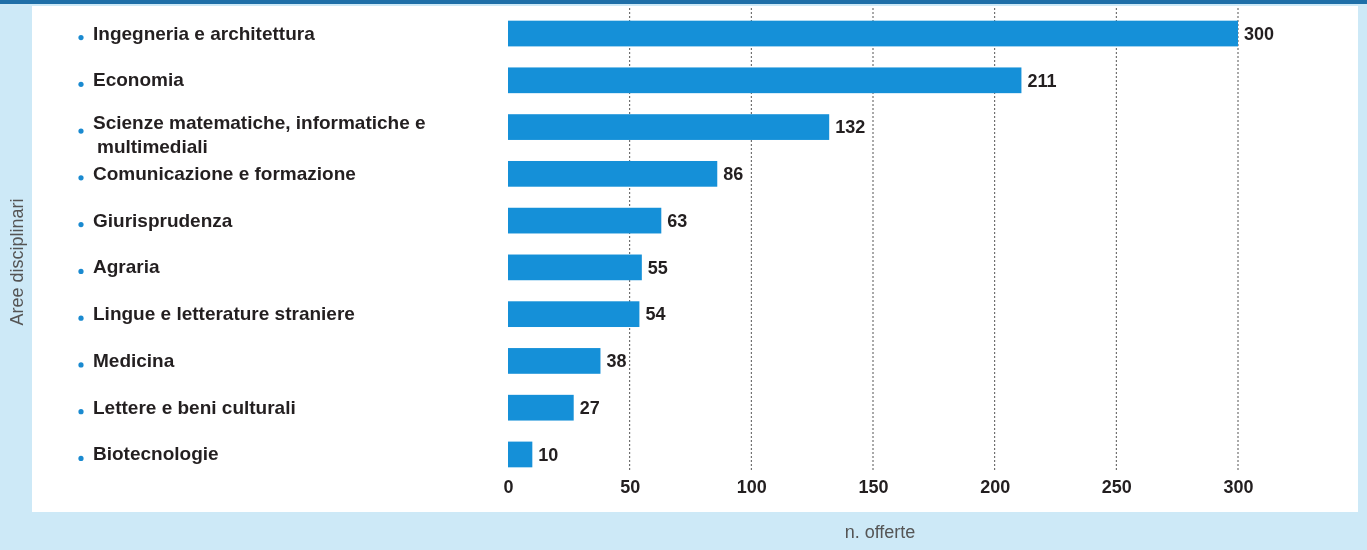 Image resolution: width=1367 pixels, height=550 pixels. Describe the element at coordinates (17, 262) in the screenshot. I see `y-axis-title: Aree disciplinari` at that location.